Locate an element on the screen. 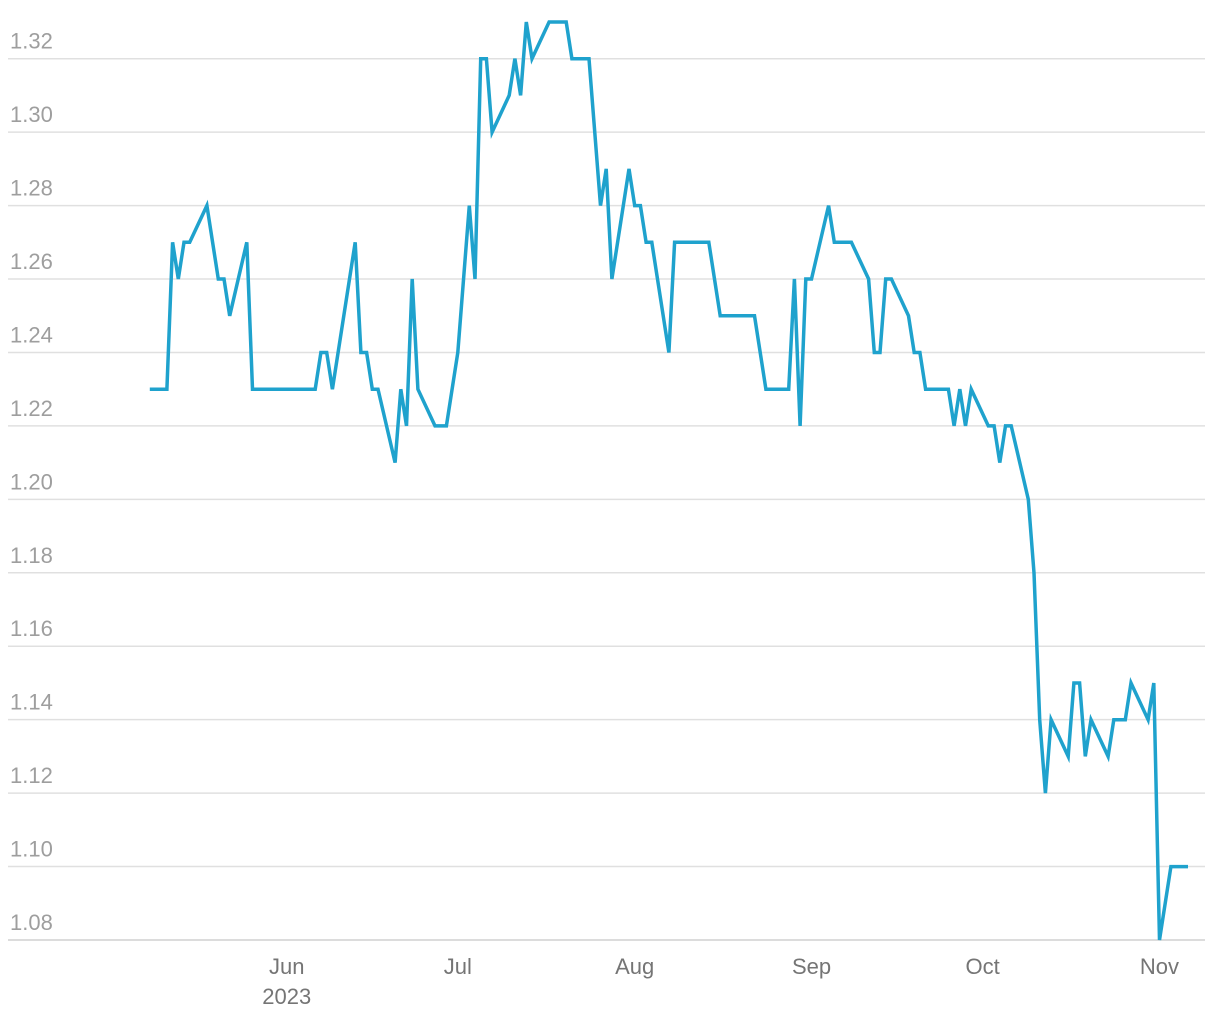  x-tick-label: Aug is located at coordinates (634, 966).